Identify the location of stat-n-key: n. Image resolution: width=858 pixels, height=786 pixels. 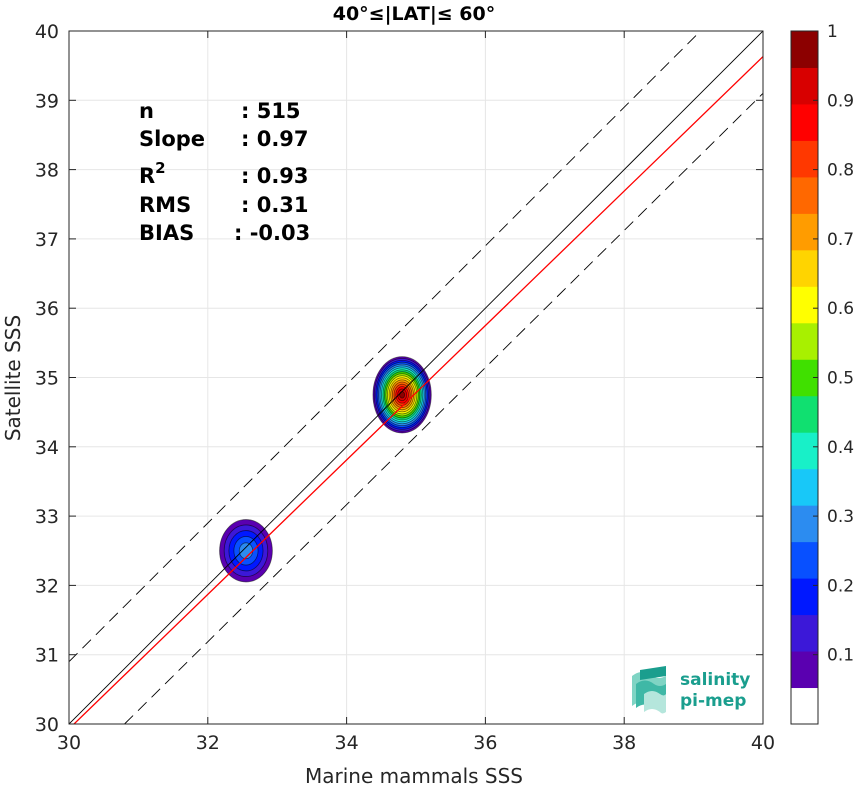
(146, 111).